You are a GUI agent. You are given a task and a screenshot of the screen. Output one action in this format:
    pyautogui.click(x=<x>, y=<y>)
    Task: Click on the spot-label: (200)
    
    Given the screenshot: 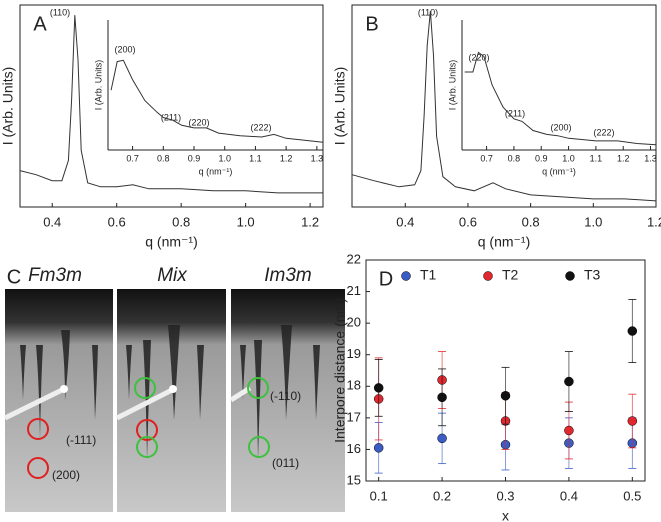 What is the action you would take?
    pyautogui.click(x=66, y=475)
    